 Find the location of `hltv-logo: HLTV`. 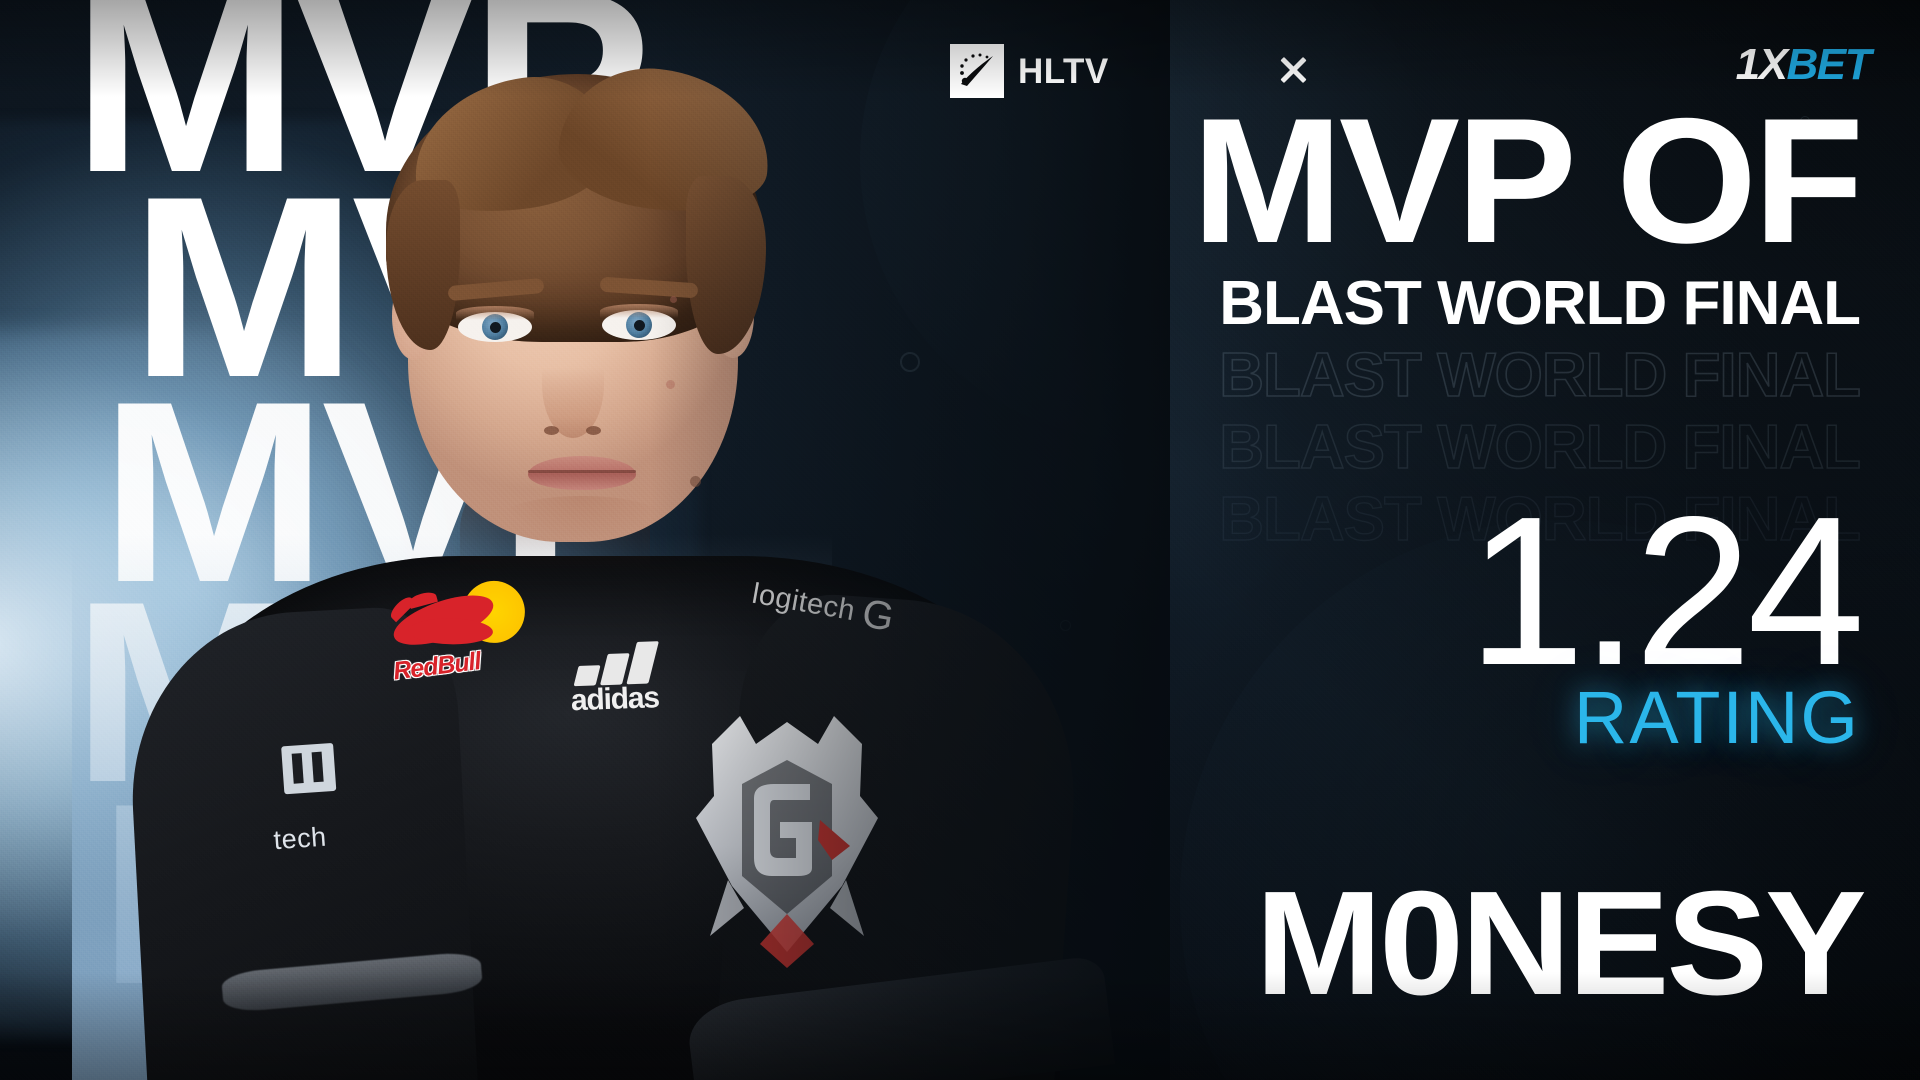

hltv-logo: HLTV is located at coordinates (1029, 71).